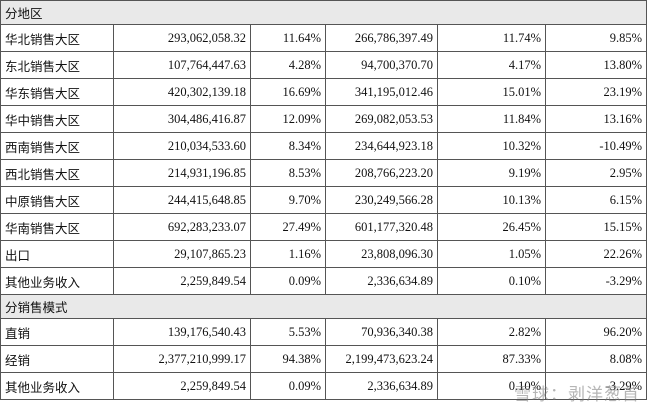 Image resolution: width=654 pixels, height=409 pixels. Describe the element at coordinates (491, 227) in the screenshot. I see `cell: 26.45%` at that location.